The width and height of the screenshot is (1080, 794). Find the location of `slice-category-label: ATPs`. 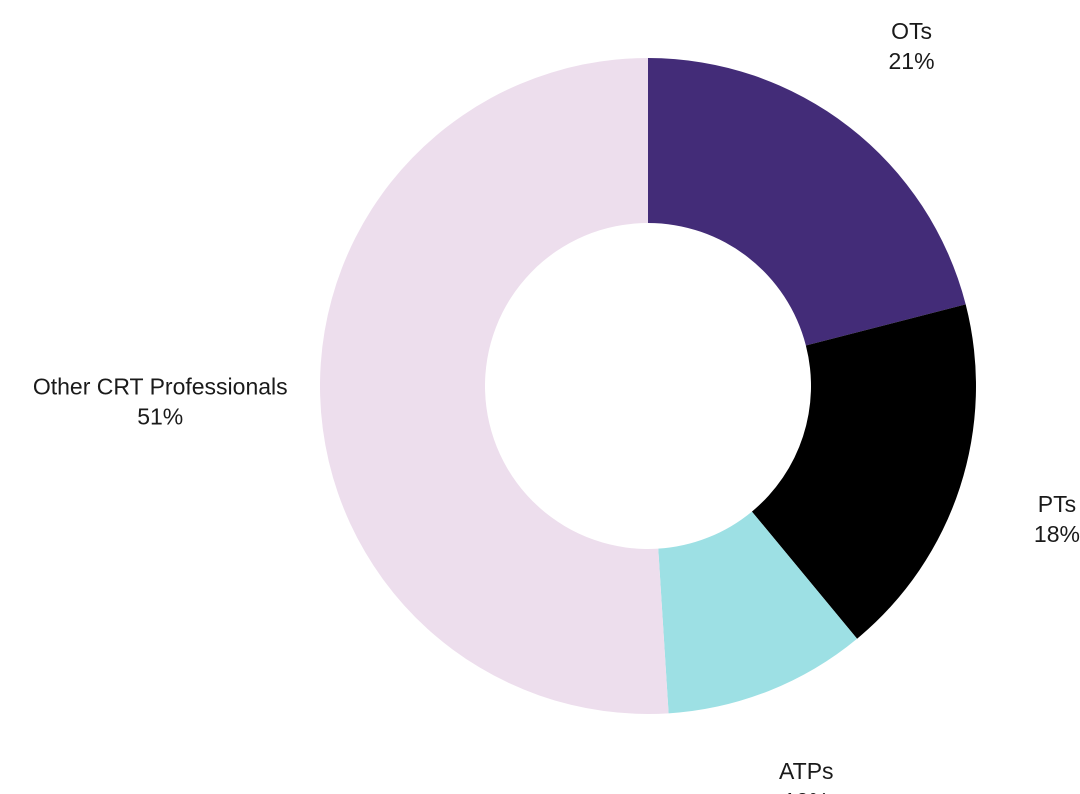

slice-category-label: ATPs is located at coordinates (806, 771).